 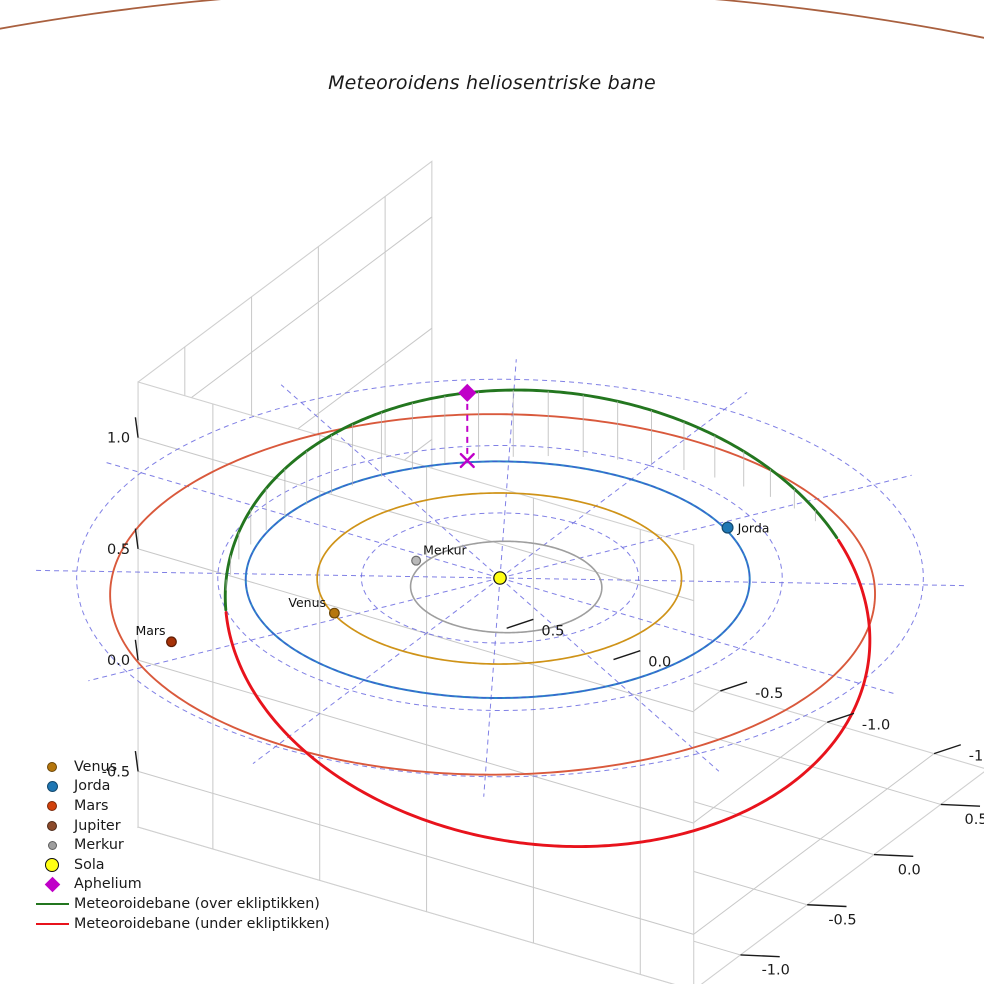 What do you see at coordinates (776, 971) in the screenshot?
I see `x-tick-label: -1.0` at bounding box center [776, 971].